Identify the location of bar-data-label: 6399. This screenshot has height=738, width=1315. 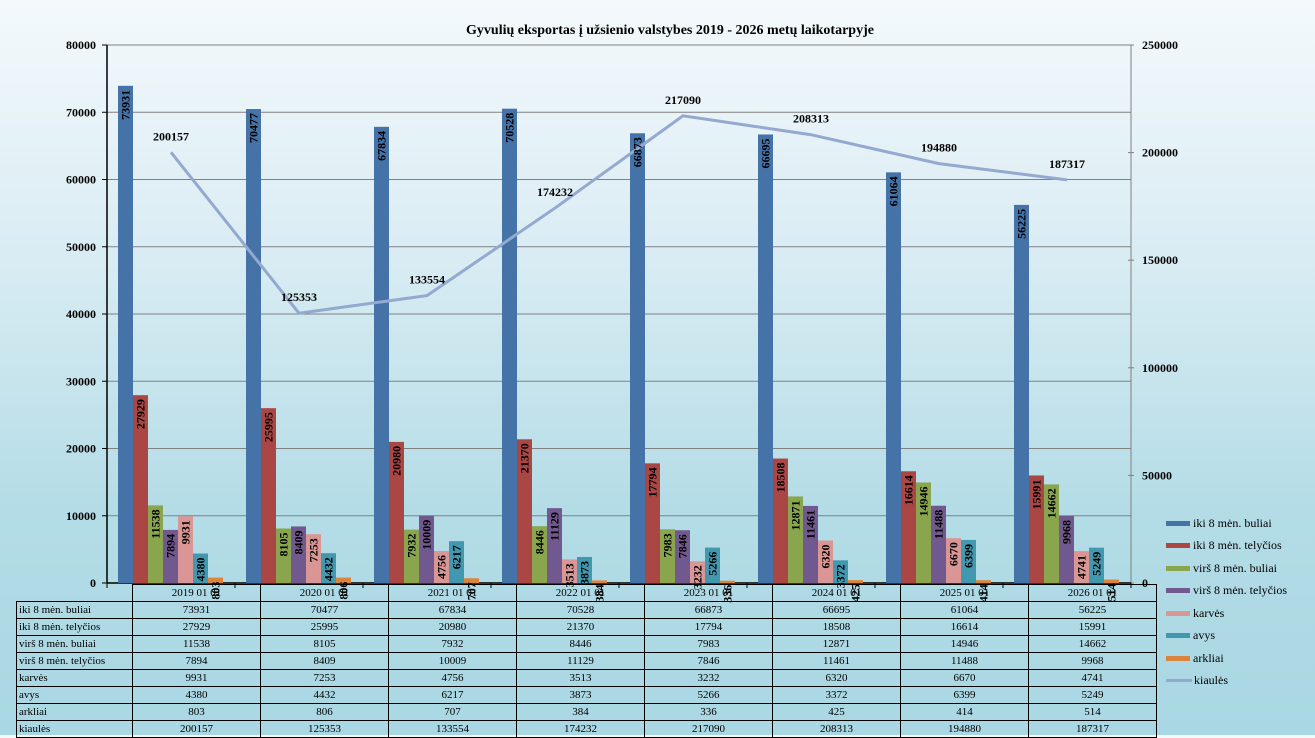
(969, 556).